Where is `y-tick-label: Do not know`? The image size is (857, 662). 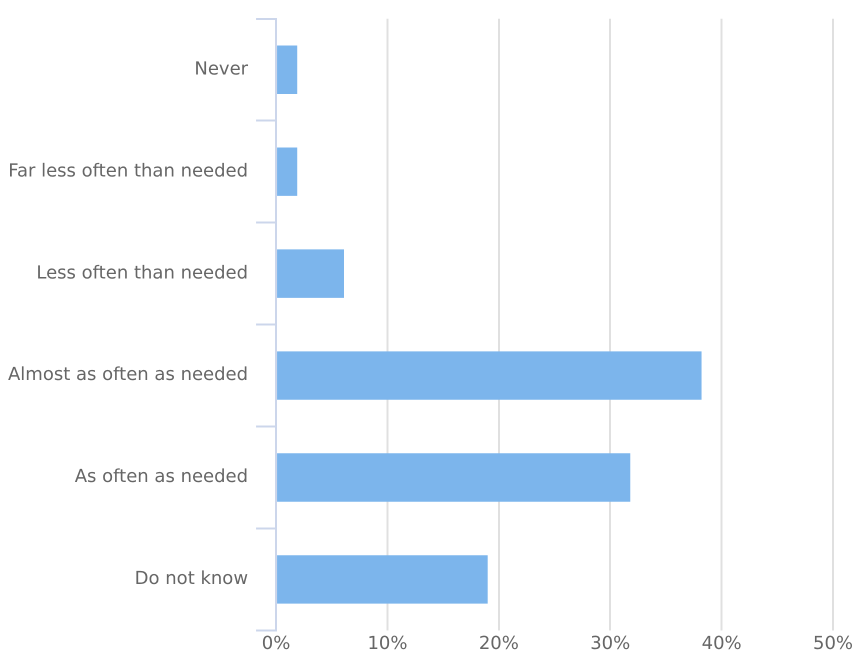 y-tick-label: Do not know is located at coordinates (191, 579).